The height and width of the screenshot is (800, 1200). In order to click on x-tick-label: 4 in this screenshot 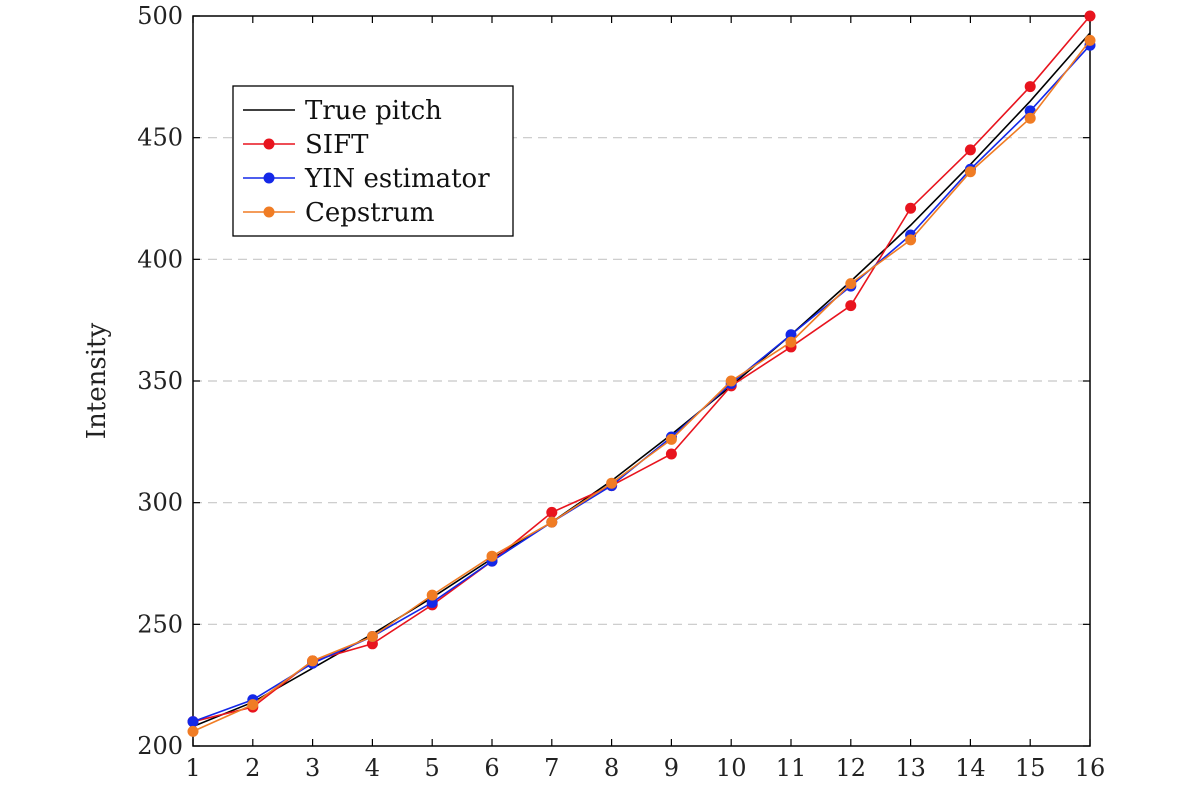, I will do `click(372, 768)`.